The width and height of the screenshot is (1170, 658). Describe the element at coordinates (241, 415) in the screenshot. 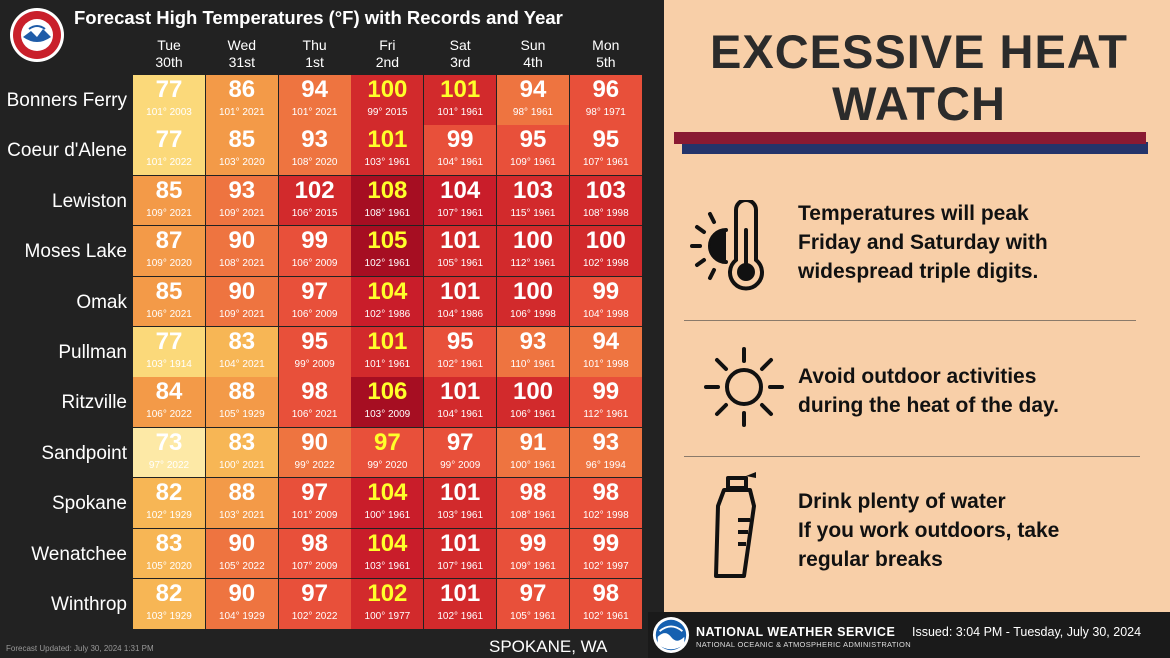

I see `record-high: 105° 1929` at that location.